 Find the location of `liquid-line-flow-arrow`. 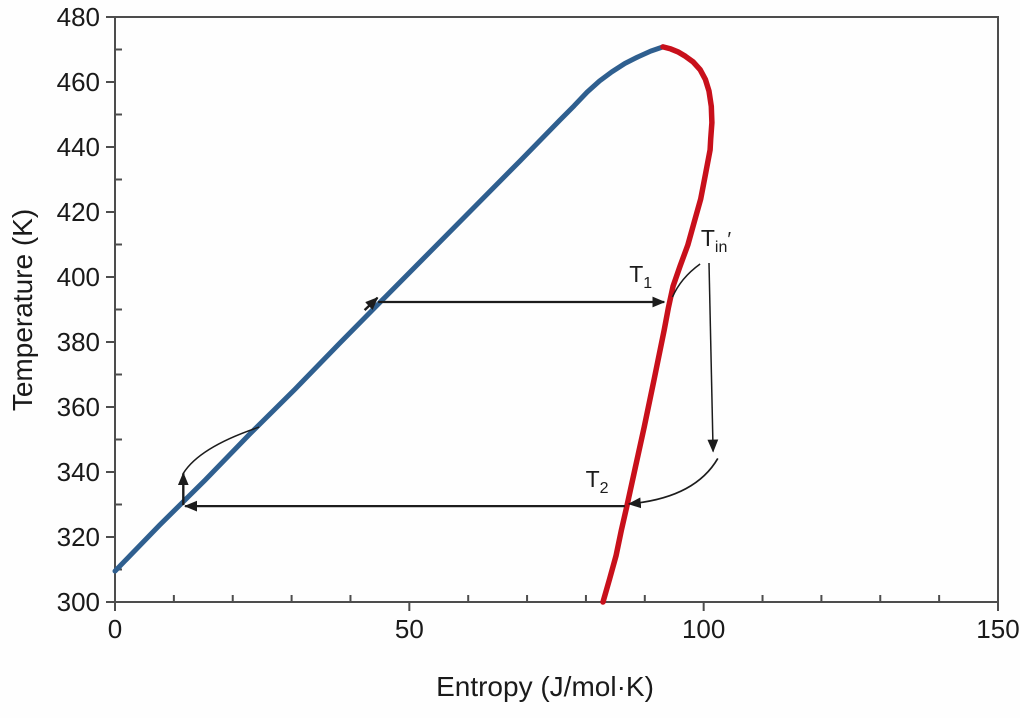

liquid-line-flow-arrow is located at coordinates (371, 303).